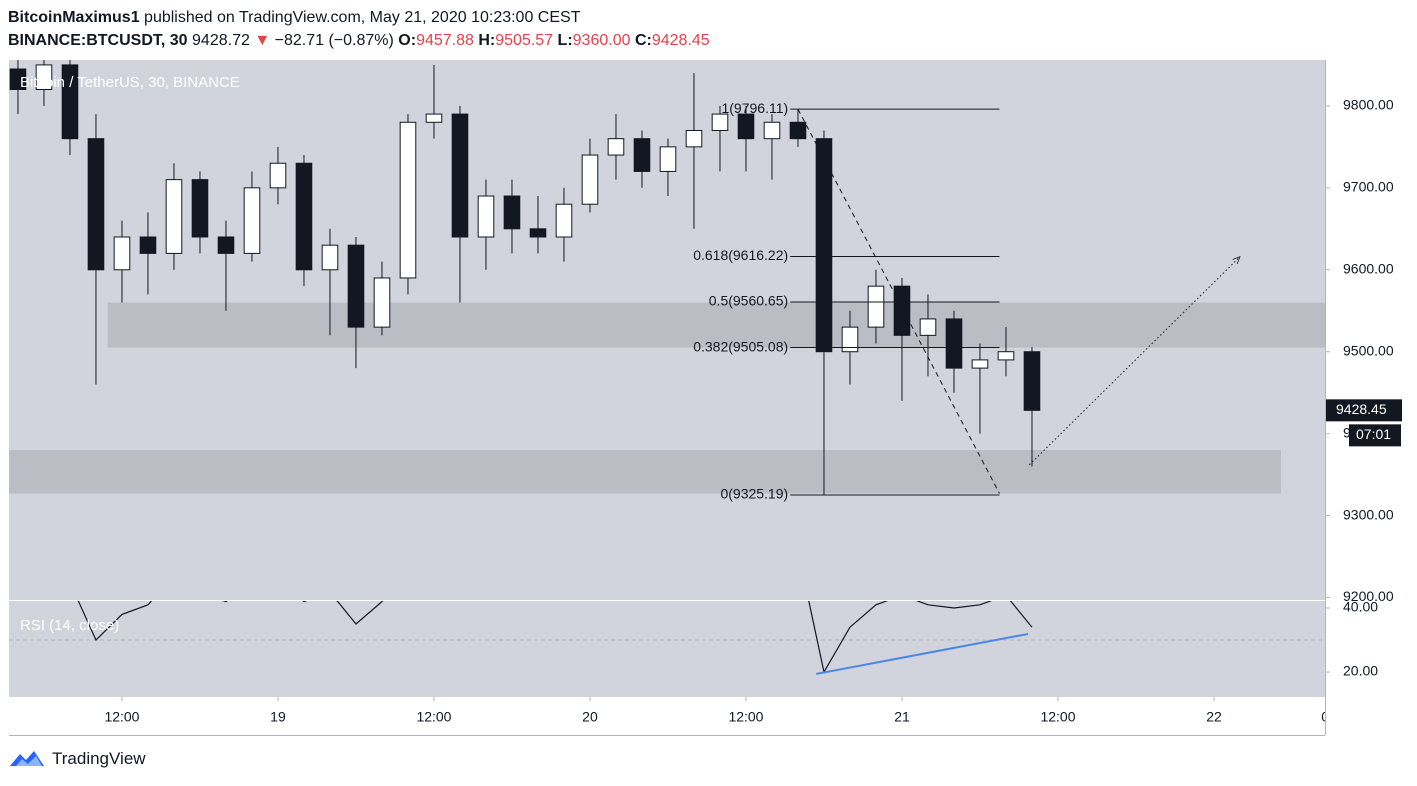 This screenshot has width=1417, height=786. What do you see at coordinates (740, 255) in the screenshot?
I see `fib-label: 0.618(9616.22)` at bounding box center [740, 255].